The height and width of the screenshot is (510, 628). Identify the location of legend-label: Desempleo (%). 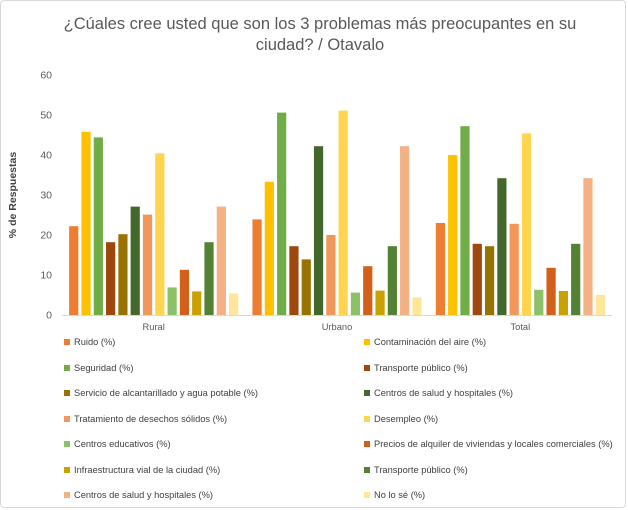
(406, 418).